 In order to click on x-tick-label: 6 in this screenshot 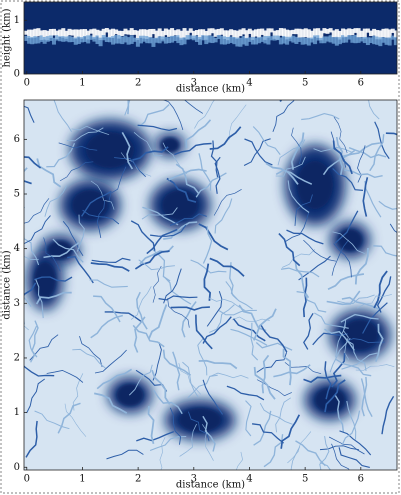, I will do `click(361, 83)`.